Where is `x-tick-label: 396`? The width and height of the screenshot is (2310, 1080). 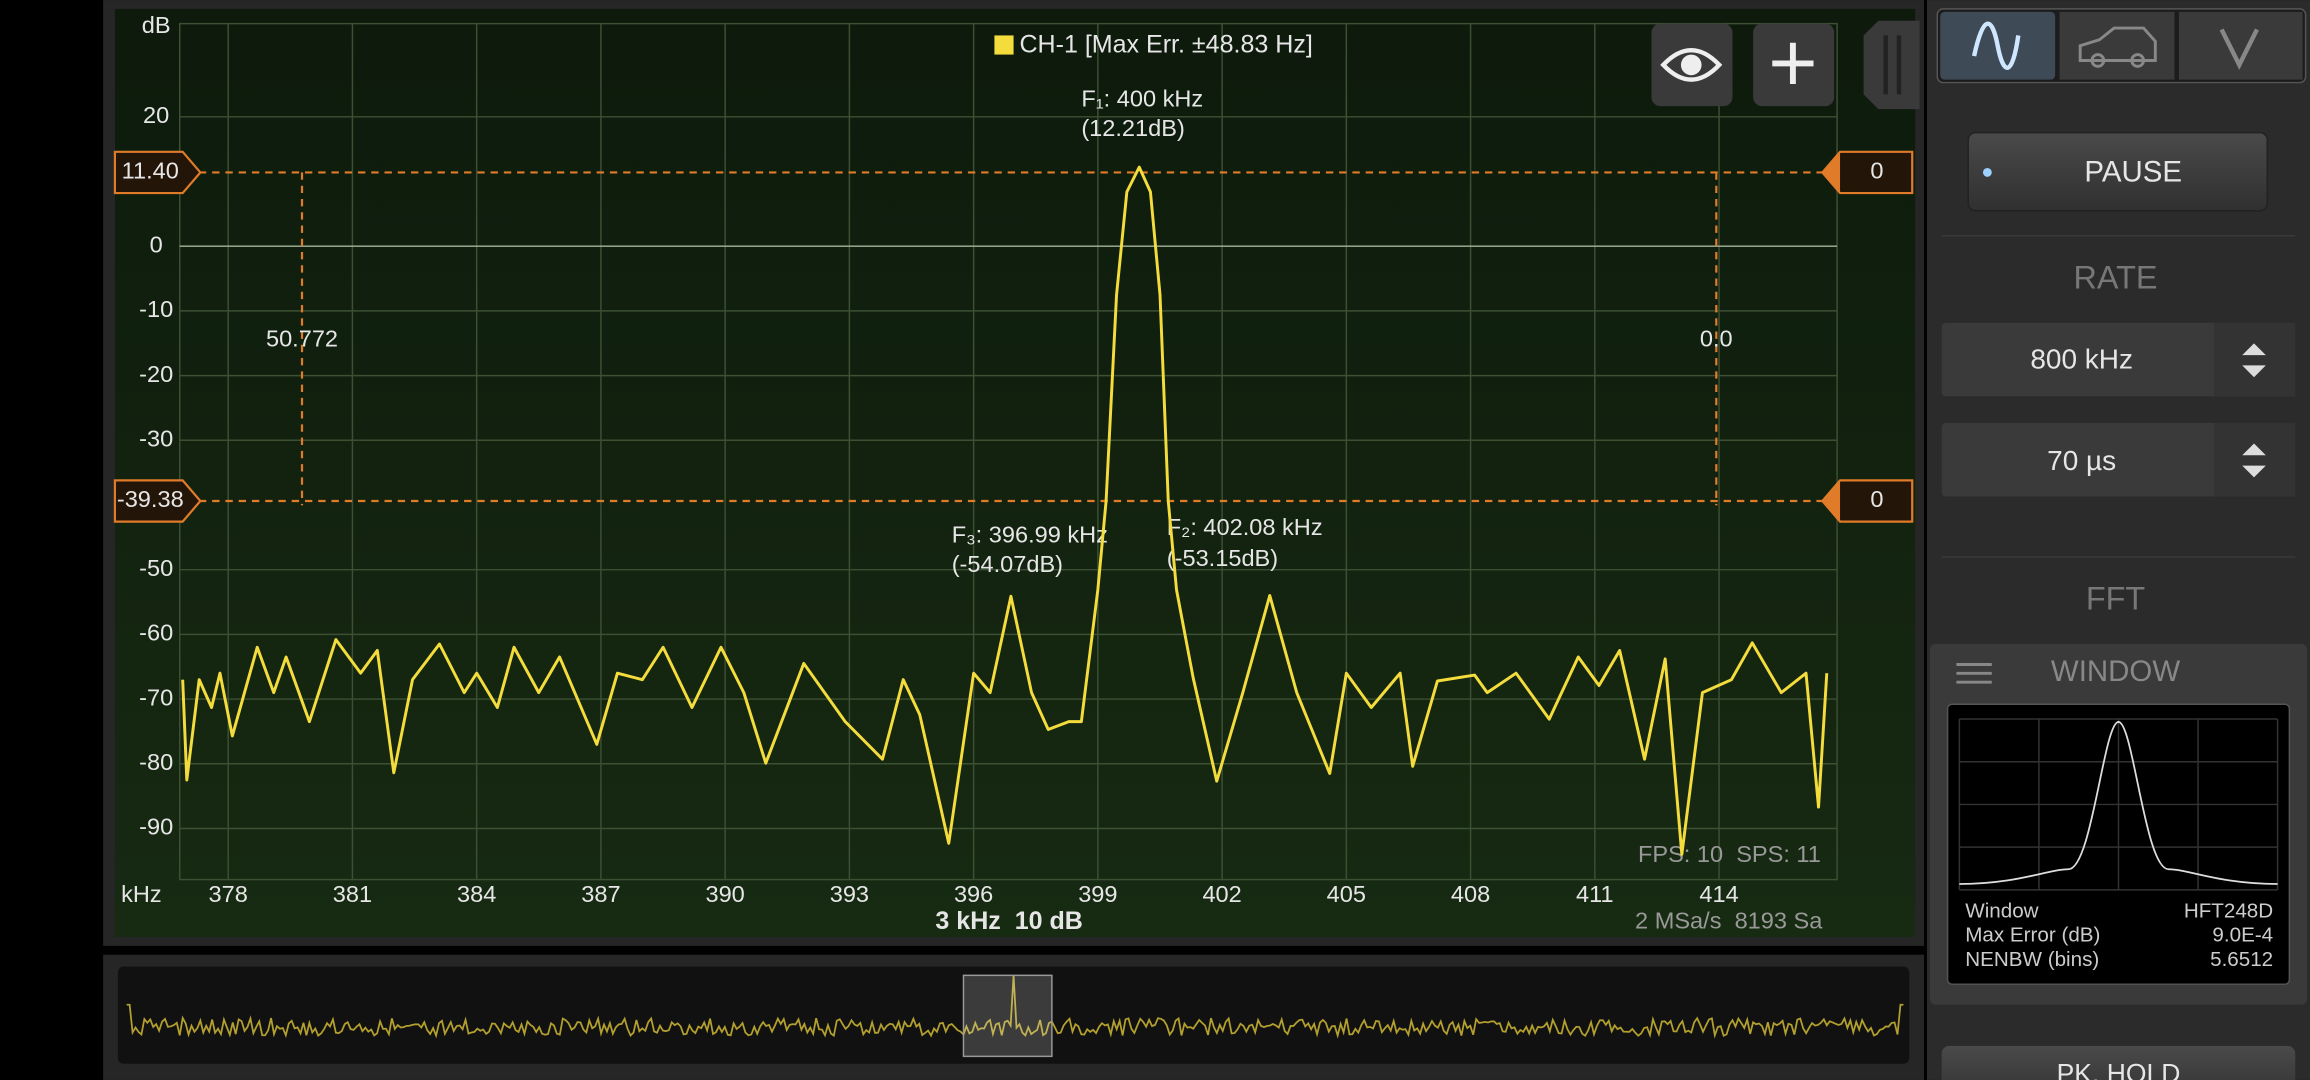 x-tick-label: 396 is located at coordinates (973, 894).